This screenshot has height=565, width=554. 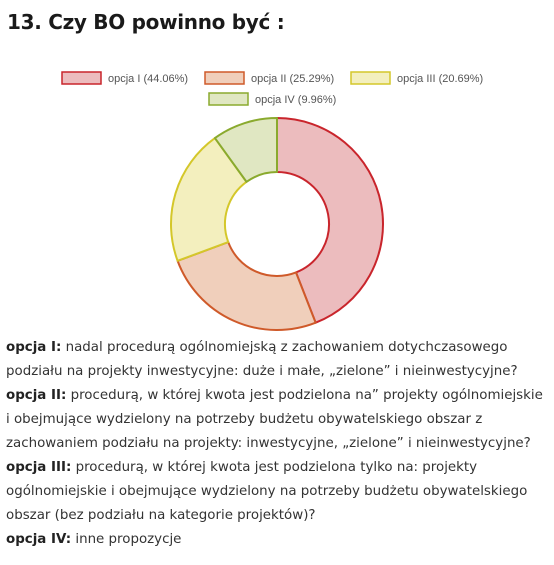 What do you see at coordinates (39, 539) in the screenshot?
I see `option-4-label: opcja IV:` at bounding box center [39, 539].